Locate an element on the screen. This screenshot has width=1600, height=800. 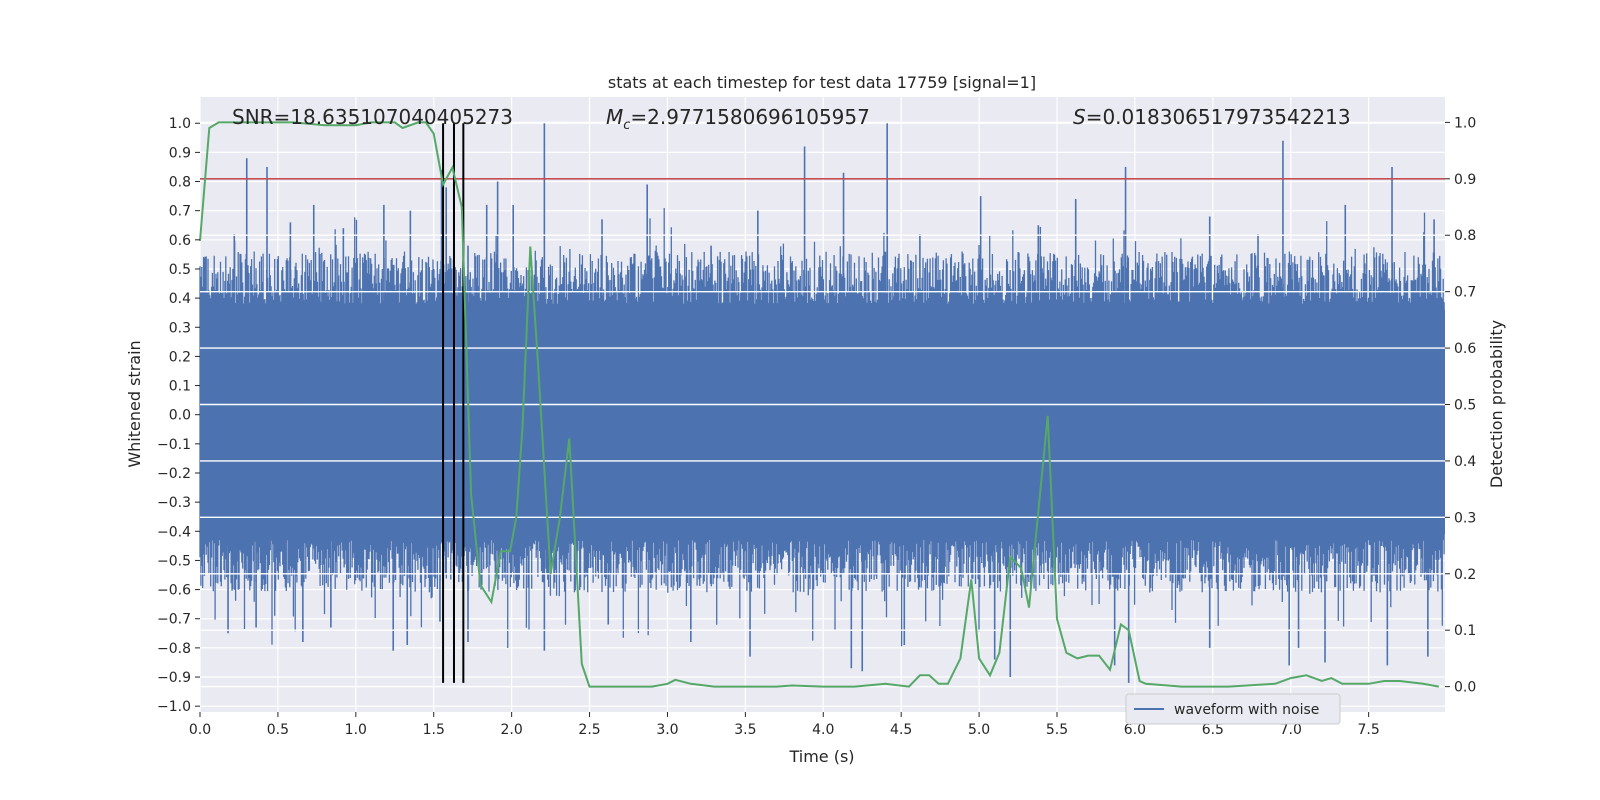
y-tick-label-left: 0.1 is located at coordinates (180, 387).